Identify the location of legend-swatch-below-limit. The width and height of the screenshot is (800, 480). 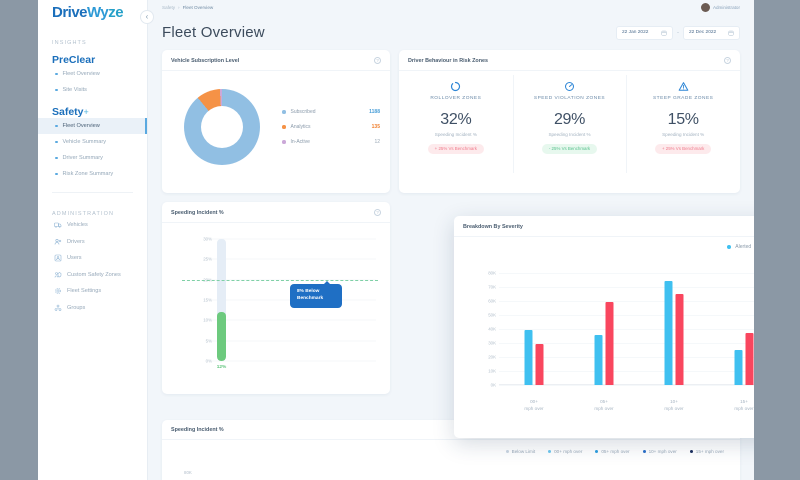
(507, 451).